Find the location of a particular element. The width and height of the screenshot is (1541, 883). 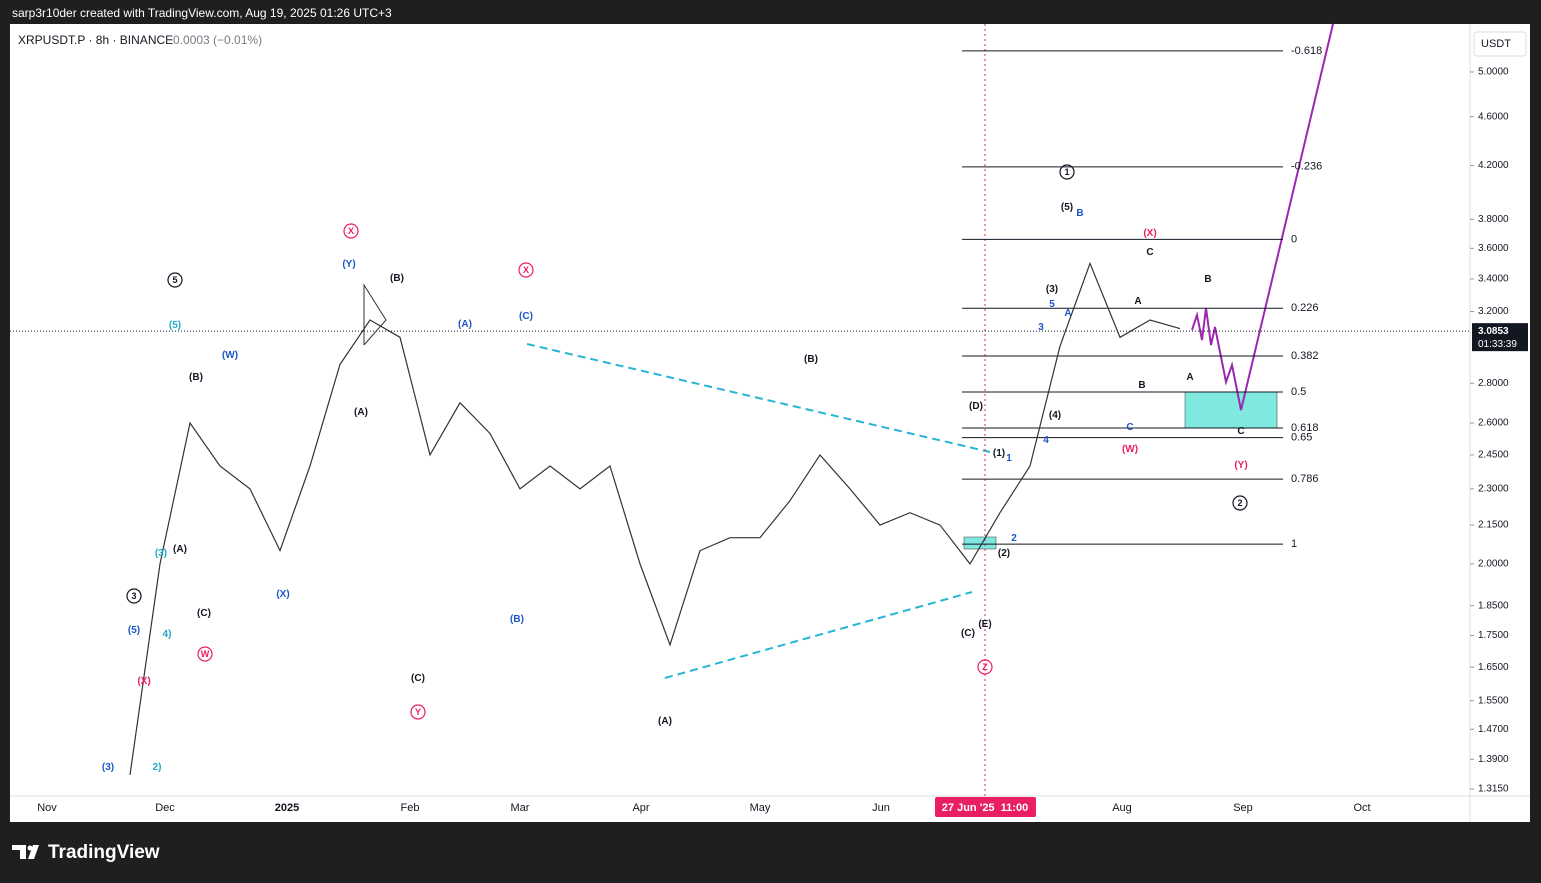

fib-label: 0.5 is located at coordinates (1298, 392).